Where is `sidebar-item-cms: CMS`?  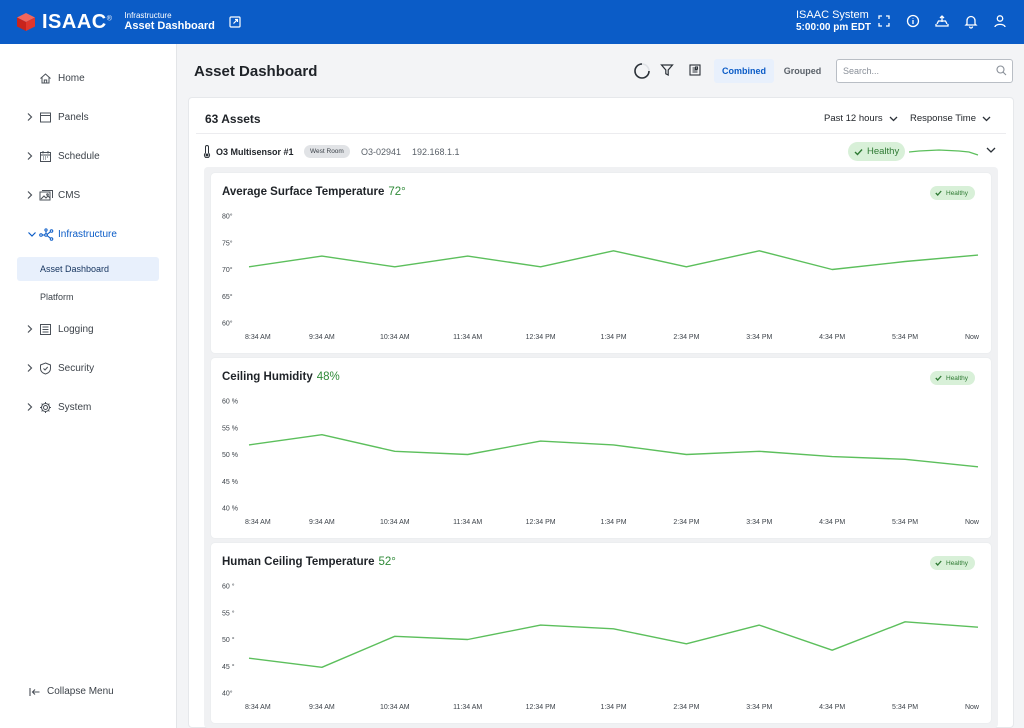
sidebar-item-cms: CMS is located at coordinates (88, 196).